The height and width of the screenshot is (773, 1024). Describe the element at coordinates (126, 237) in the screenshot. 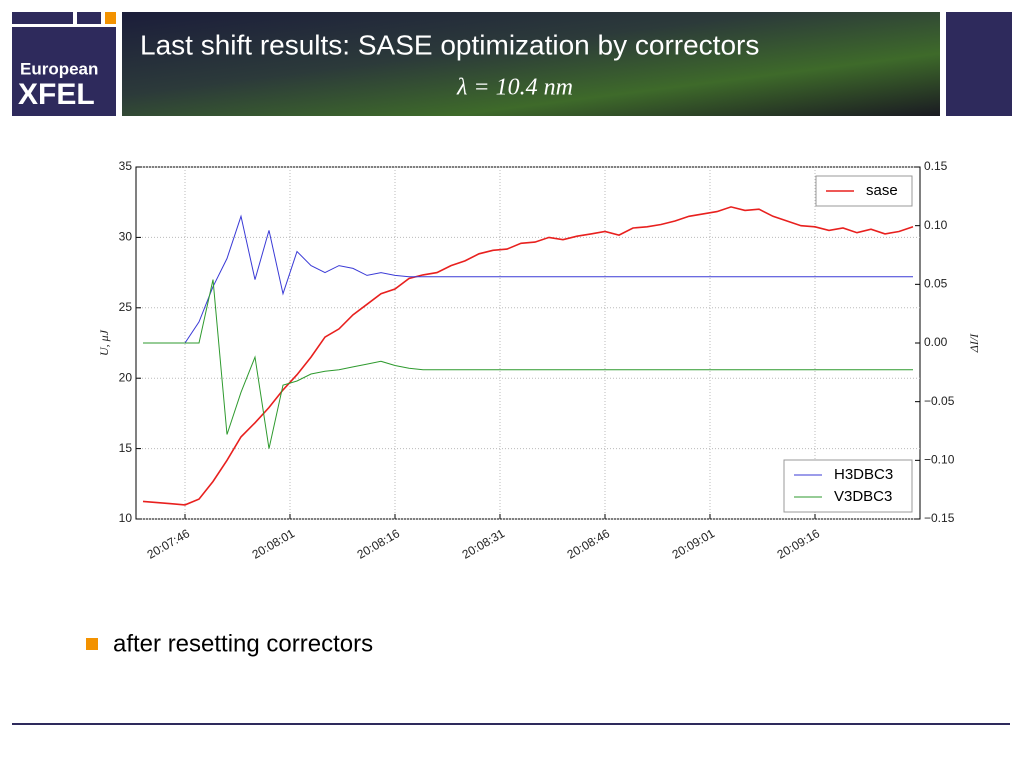

I see `y-tick-label: 30` at that location.